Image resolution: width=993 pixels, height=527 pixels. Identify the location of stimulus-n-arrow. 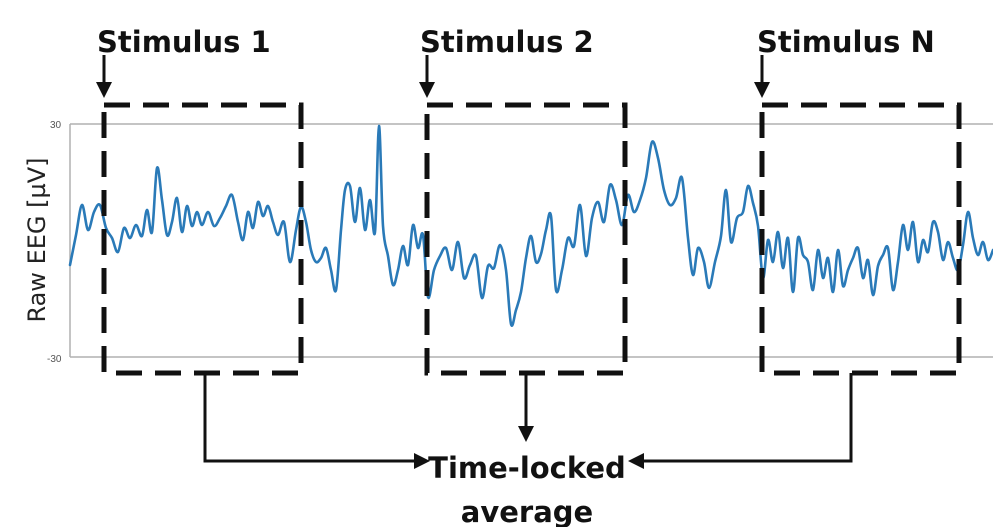
(762, 76).